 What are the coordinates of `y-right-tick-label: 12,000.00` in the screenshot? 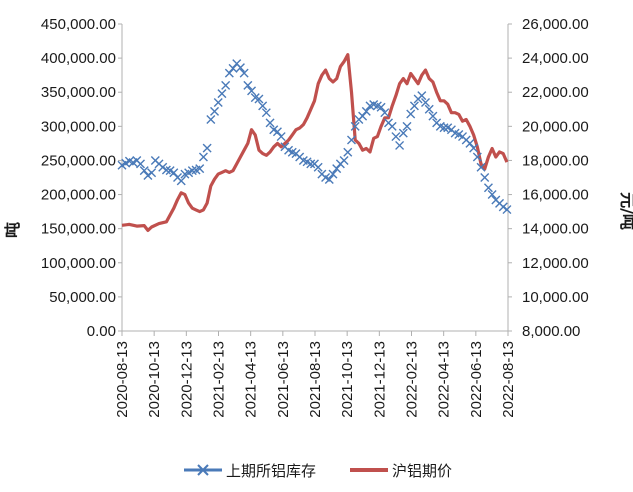 It's located at (555, 263).